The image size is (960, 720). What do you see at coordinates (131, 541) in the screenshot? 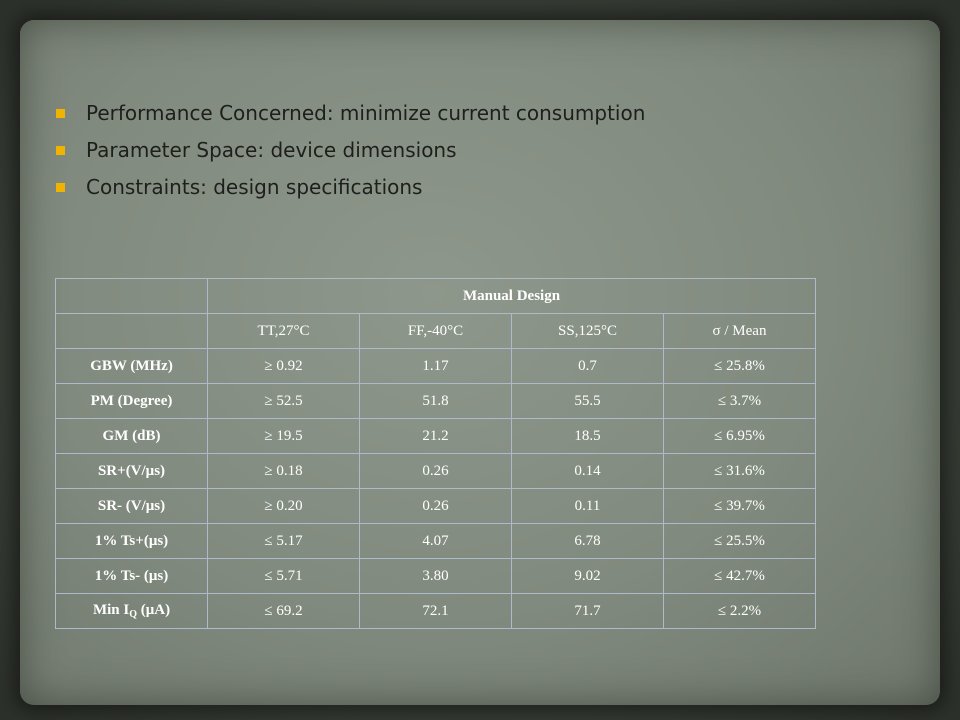
I see `row-label: 1% Ts+(μs)` at bounding box center [131, 541].